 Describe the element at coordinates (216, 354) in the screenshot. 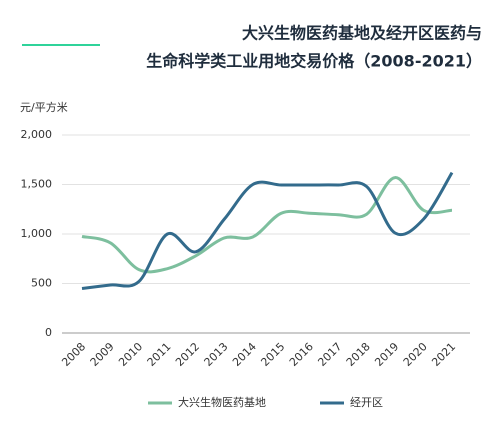

I see `x-tick-label: 2013` at that location.